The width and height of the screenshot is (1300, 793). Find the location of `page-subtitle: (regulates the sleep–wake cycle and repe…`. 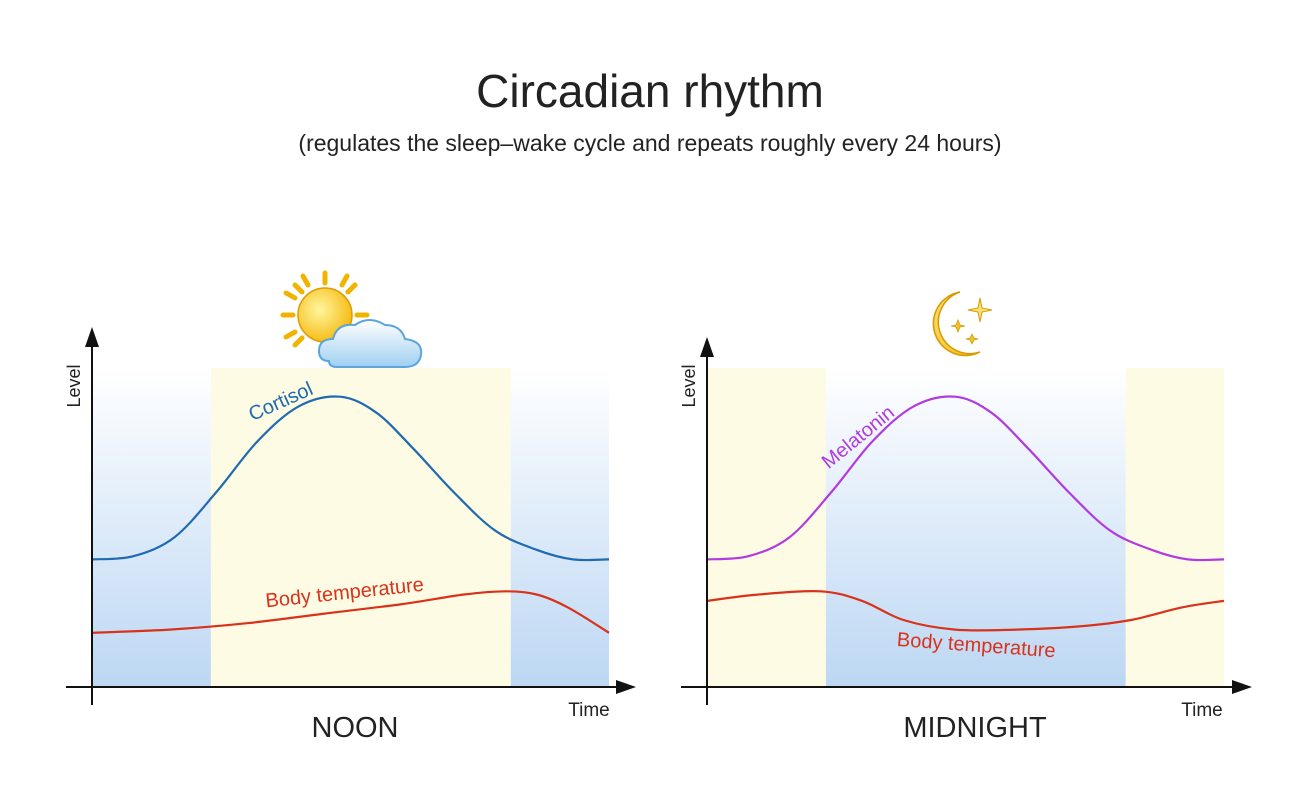

page-subtitle: (regulates the sleep–wake cycle and repe… is located at coordinates (650, 143).